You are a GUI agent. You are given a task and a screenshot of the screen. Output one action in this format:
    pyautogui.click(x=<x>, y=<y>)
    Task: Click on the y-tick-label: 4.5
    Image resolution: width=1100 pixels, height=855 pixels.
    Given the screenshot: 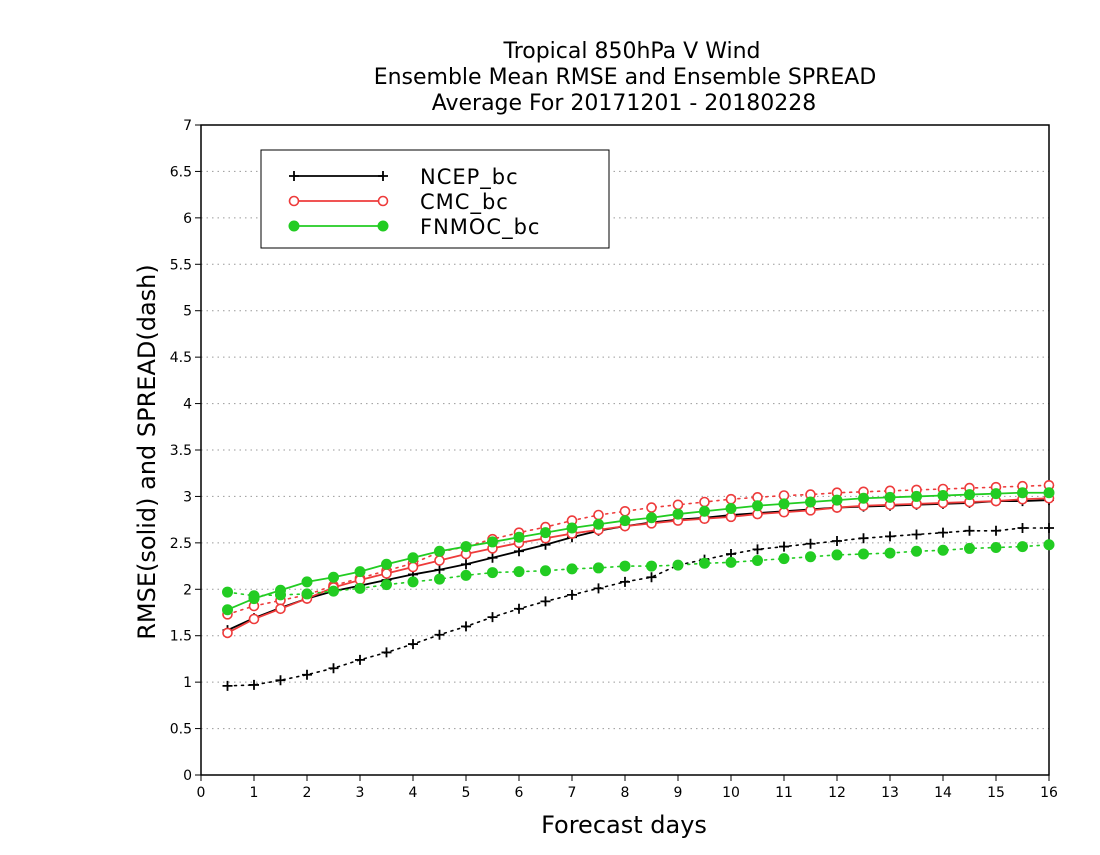 What is the action you would take?
    pyautogui.click(x=181, y=358)
    